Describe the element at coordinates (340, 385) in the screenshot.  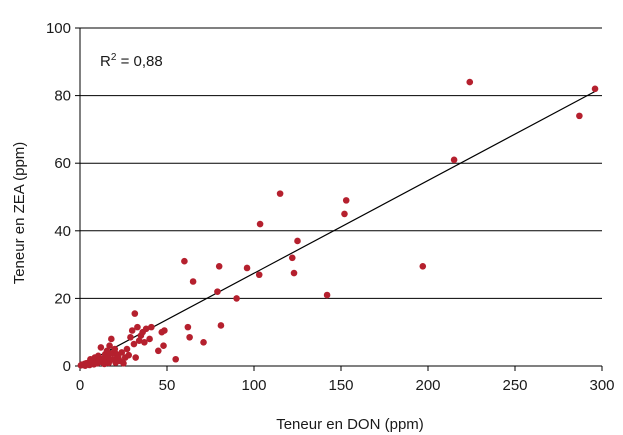
I see `x-tick-label: 150` at that location.